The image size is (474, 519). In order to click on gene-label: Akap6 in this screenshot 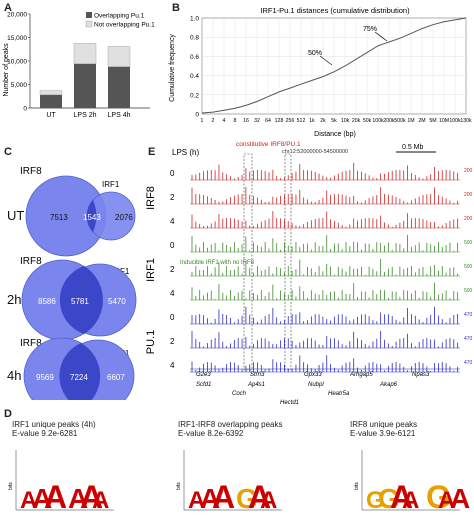, I will do `click(388, 385)`.